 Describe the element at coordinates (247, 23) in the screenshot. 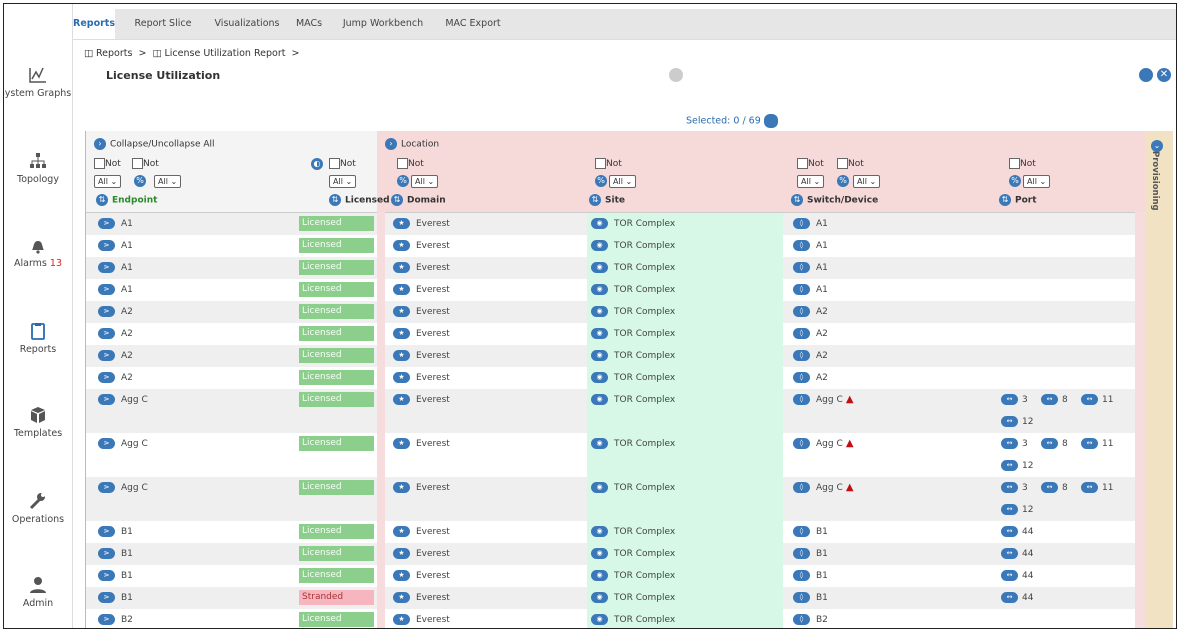

I see `tab: Visualizations` at that location.